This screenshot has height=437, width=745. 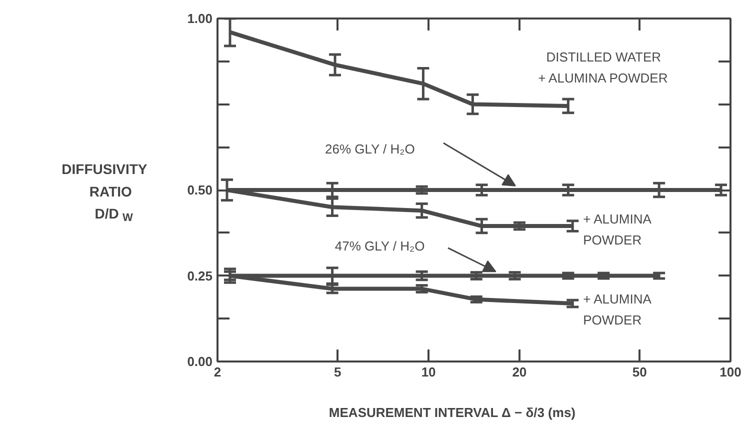 I want to click on x-tick-label: 50, so click(x=639, y=372).